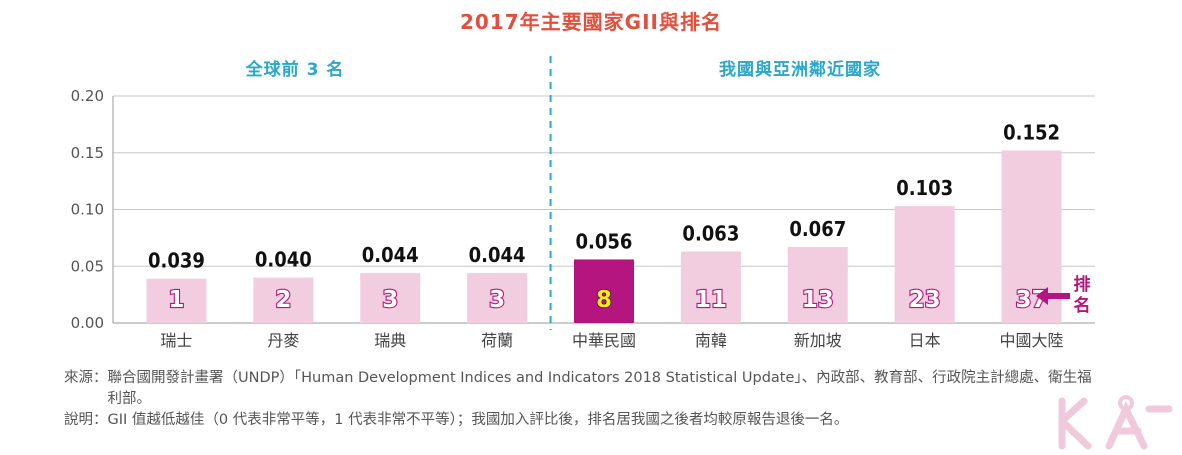  What do you see at coordinates (86, 378) in the screenshot?
I see `note-source-key: 來源：` at bounding box center [86, 378].